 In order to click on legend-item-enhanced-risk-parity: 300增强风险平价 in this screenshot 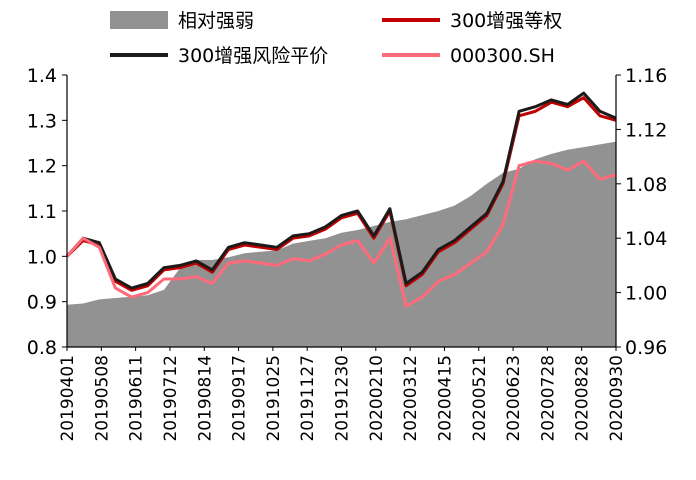, I will do `click(219, 56)`.